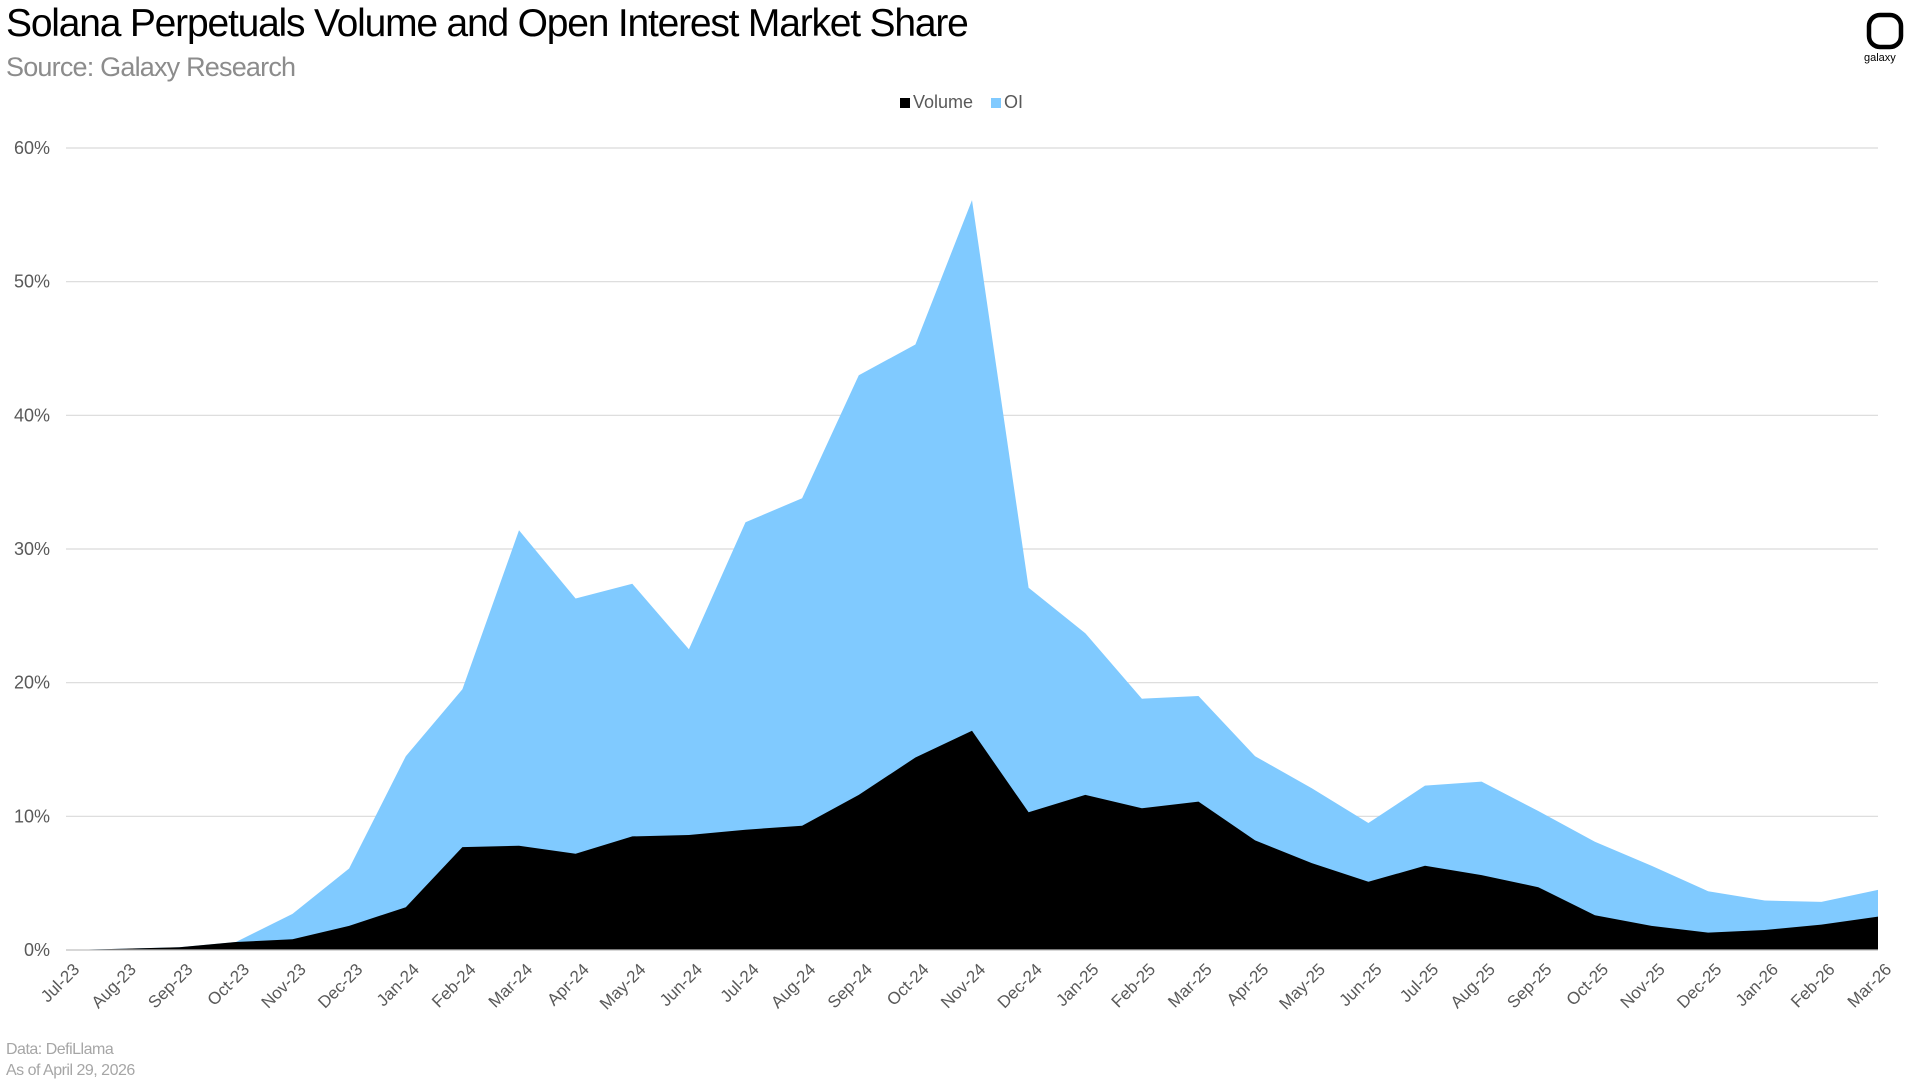 Image resolution: width=1907 pixels, height=1089 pixels. Describe the element at coordinates (37, 950) in the screenshot. I see `y-tick-label: 0%` at that location.